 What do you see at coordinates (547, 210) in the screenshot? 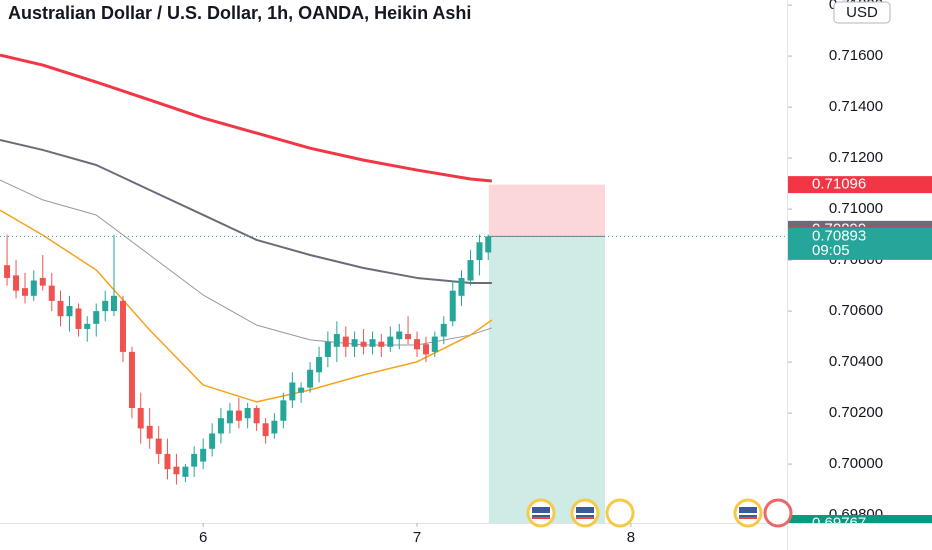
I see `stop-zone` at bounding box center [547, 210].